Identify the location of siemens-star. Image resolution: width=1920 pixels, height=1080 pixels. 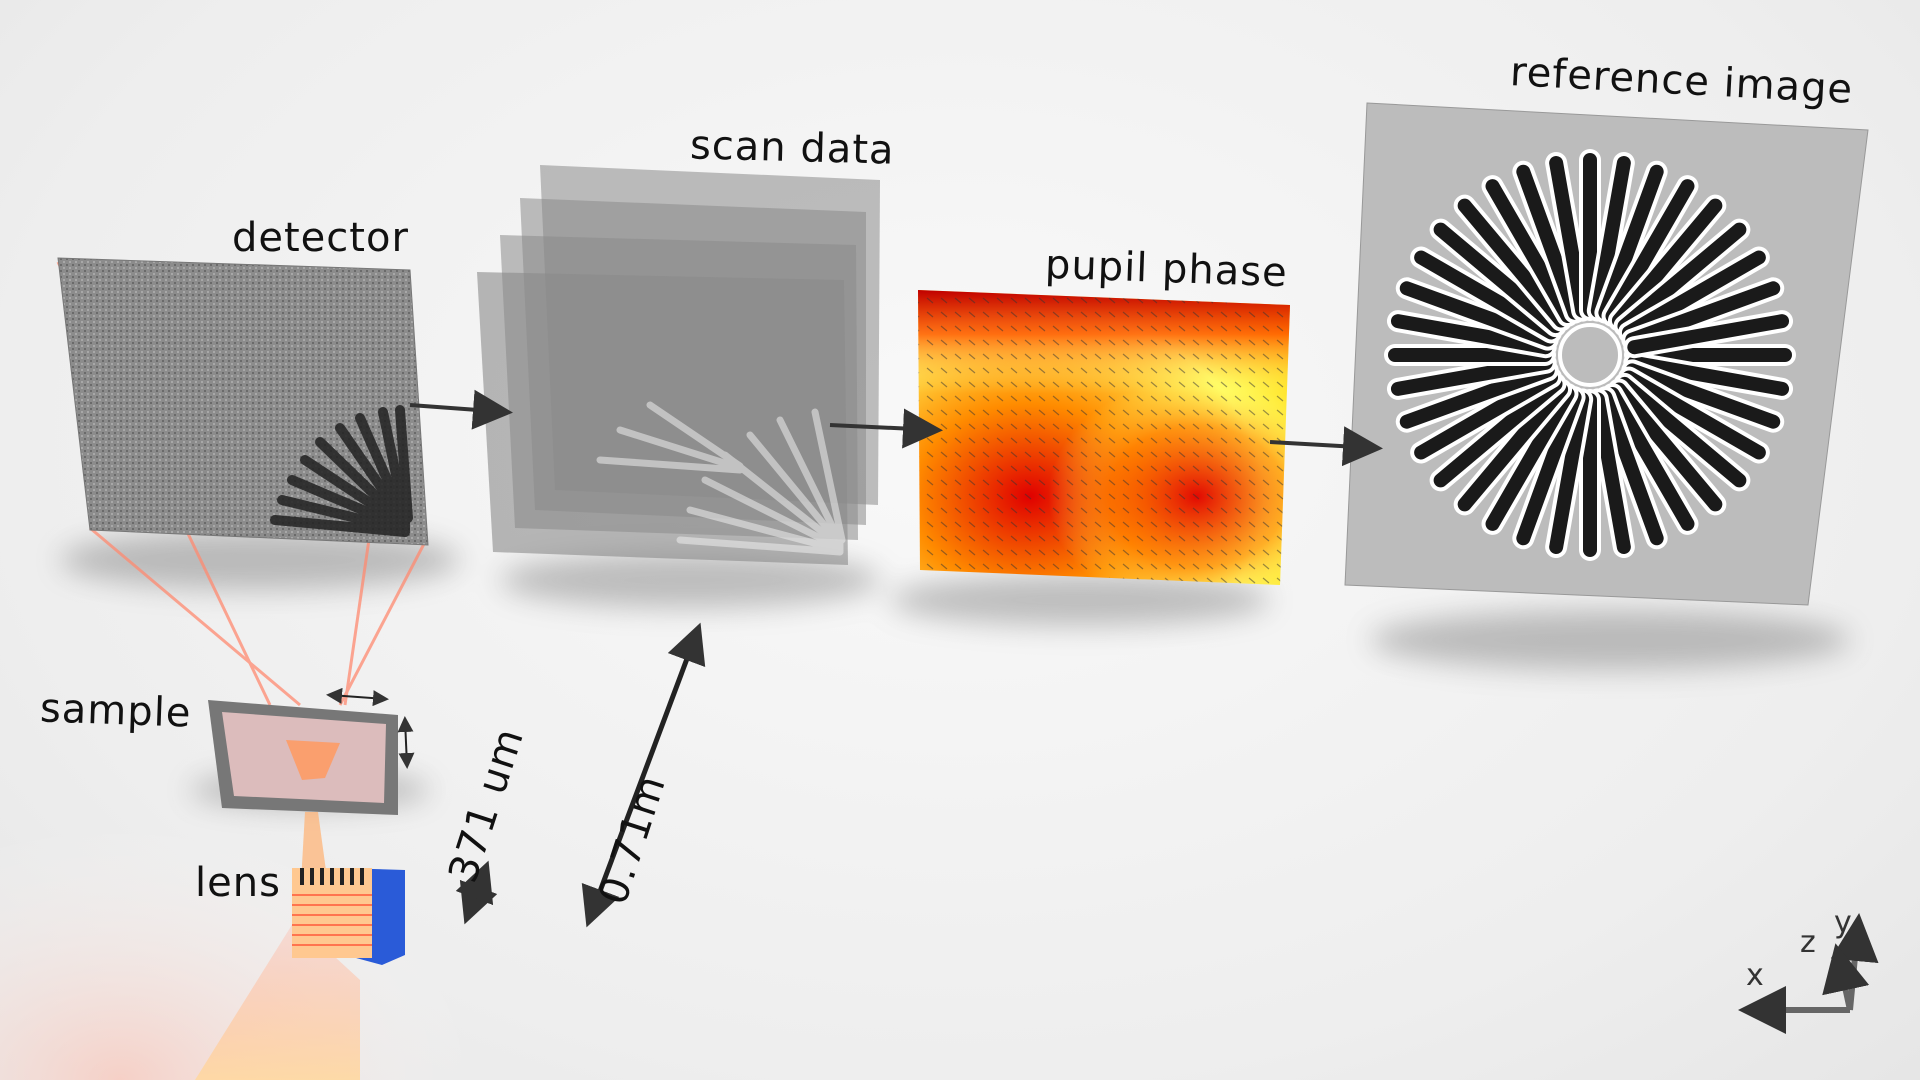
(1590, 355).